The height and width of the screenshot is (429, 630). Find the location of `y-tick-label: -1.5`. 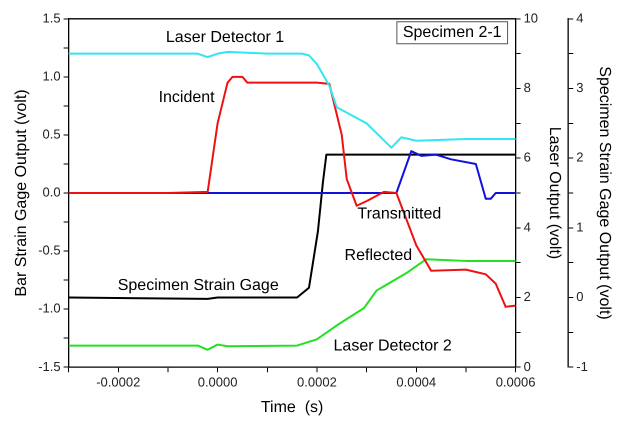

y-tick-label: -1.5 is located at coordinates (49, 366).